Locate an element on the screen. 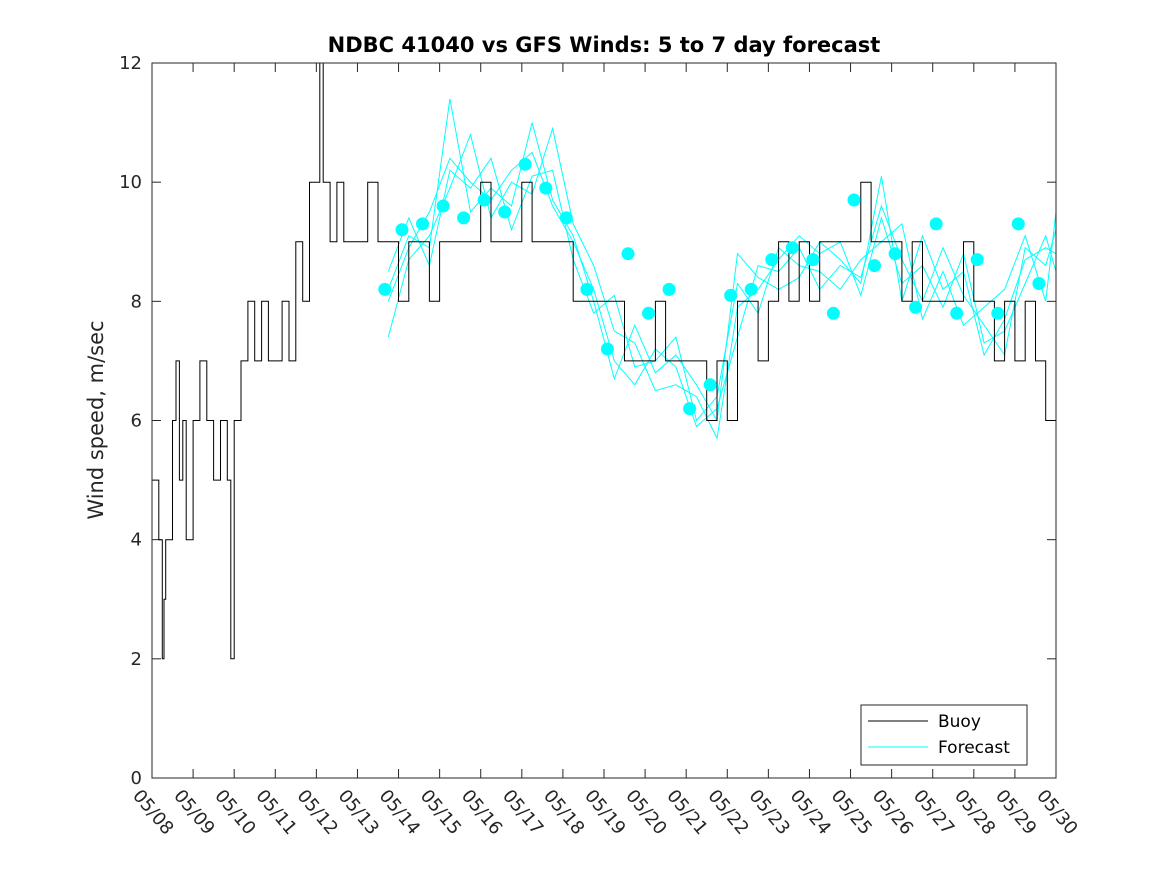 The image size is (1167, 875). y-tick-label: 4 is located at coordinates (136, 540).